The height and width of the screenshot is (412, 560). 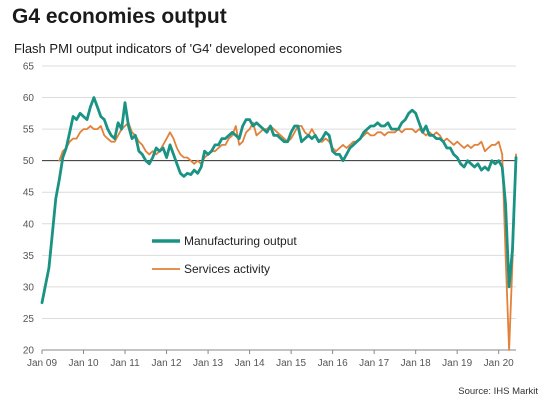 I want to click on y-tick-label: 20, so click(x=29, y=351).